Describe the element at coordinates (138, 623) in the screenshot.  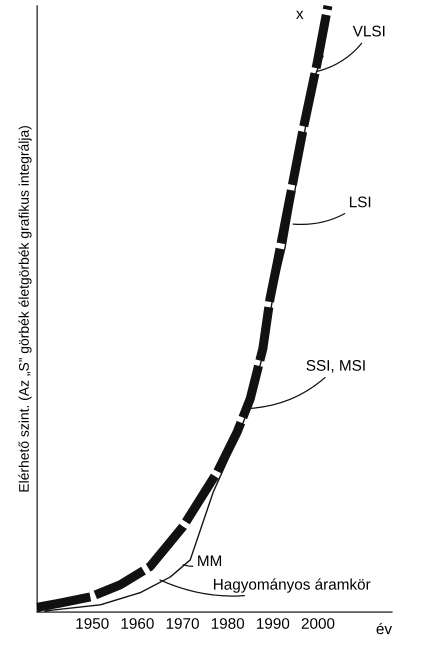
I see `x-tick-label: 1960` at that location.